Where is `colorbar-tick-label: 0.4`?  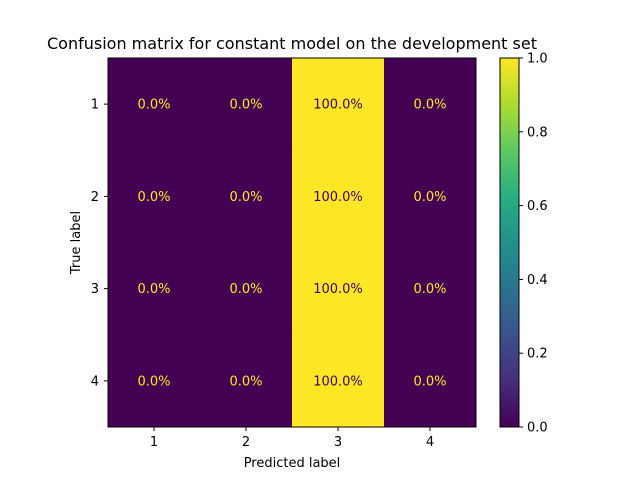 colorbar-tick-label: 0.4 is located at coordinates (537, 280).